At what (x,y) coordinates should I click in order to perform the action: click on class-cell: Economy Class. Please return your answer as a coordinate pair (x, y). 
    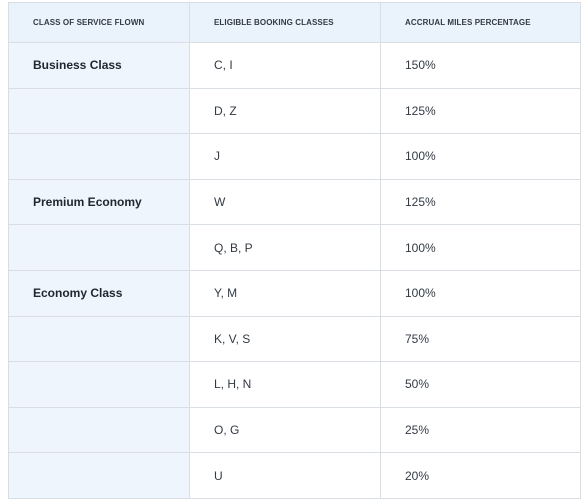
    Looking at the image, I should click on (99, 293).